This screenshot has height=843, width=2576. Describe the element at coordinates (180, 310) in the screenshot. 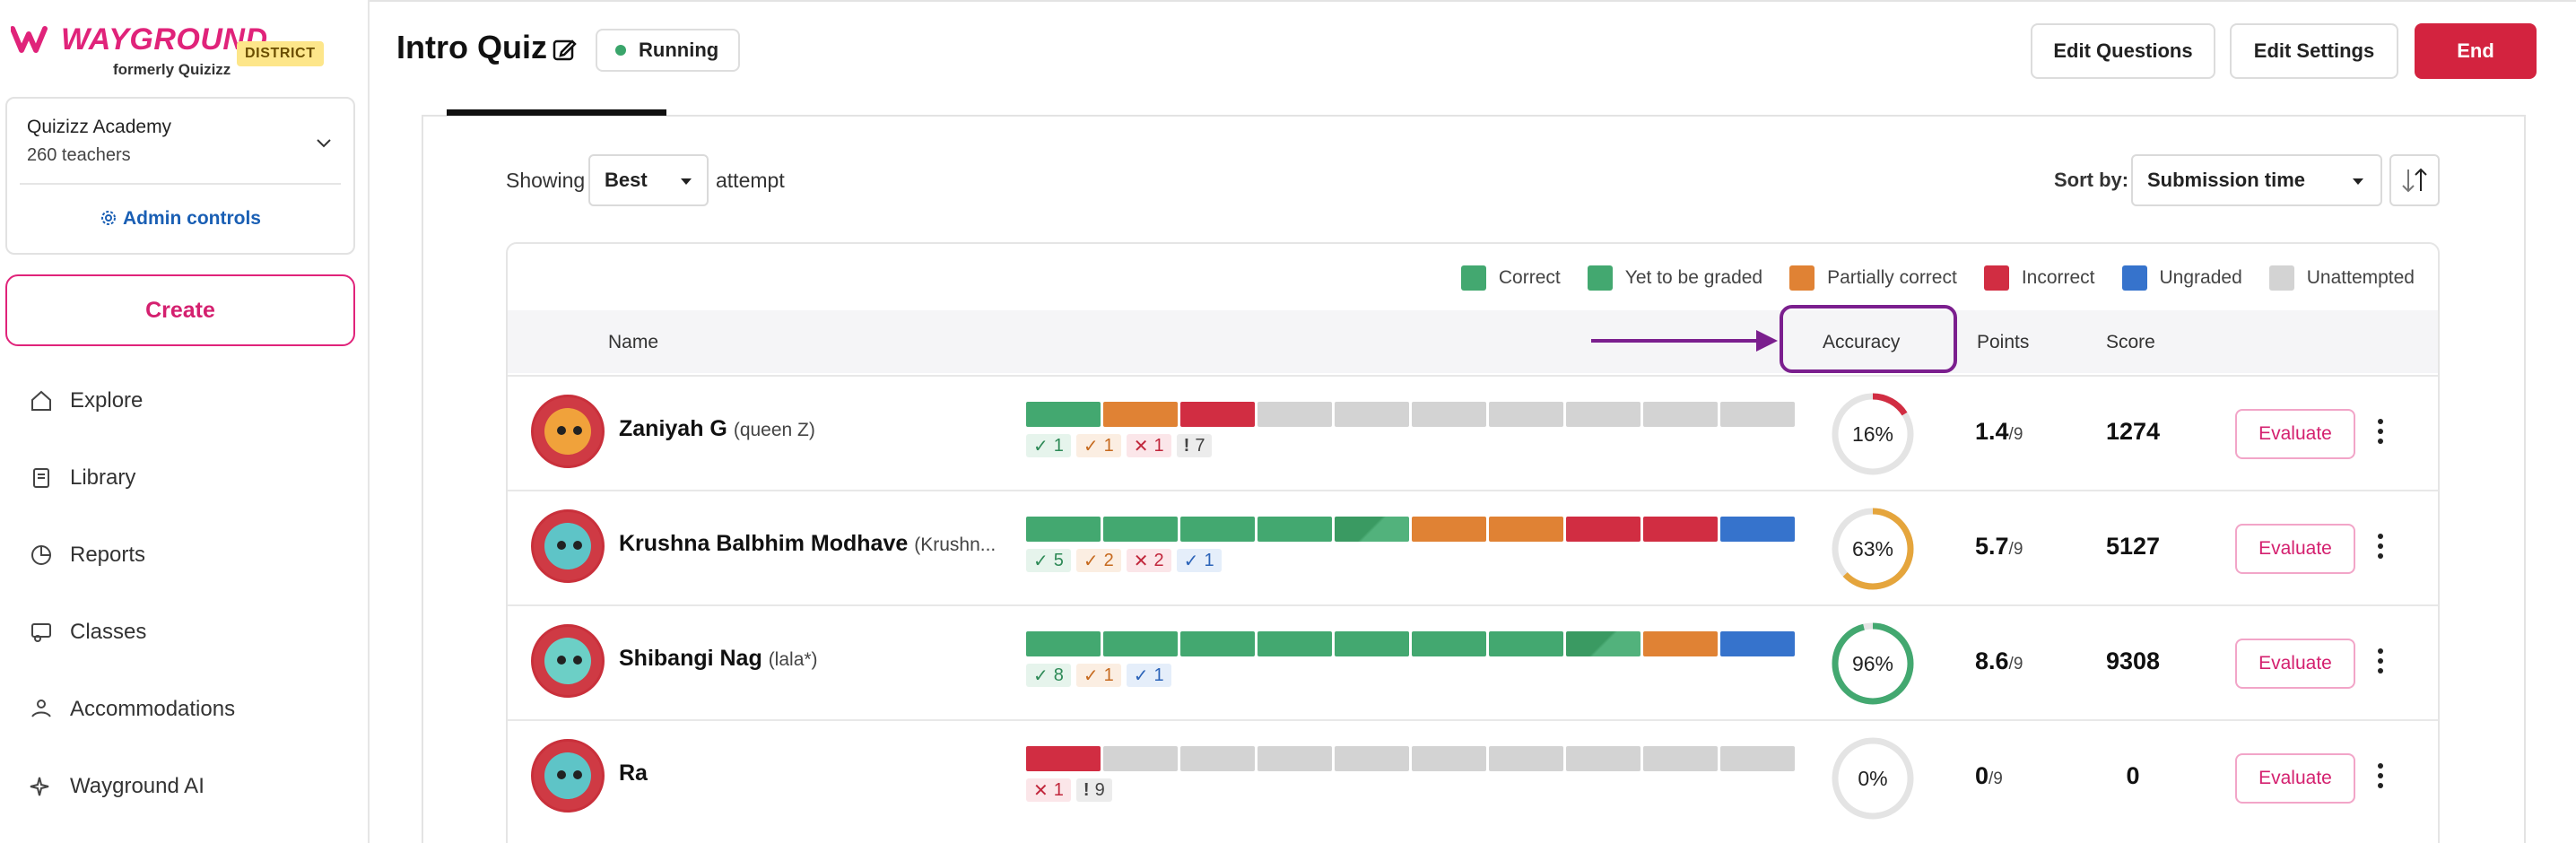

I see `create-button: Create` at that location.